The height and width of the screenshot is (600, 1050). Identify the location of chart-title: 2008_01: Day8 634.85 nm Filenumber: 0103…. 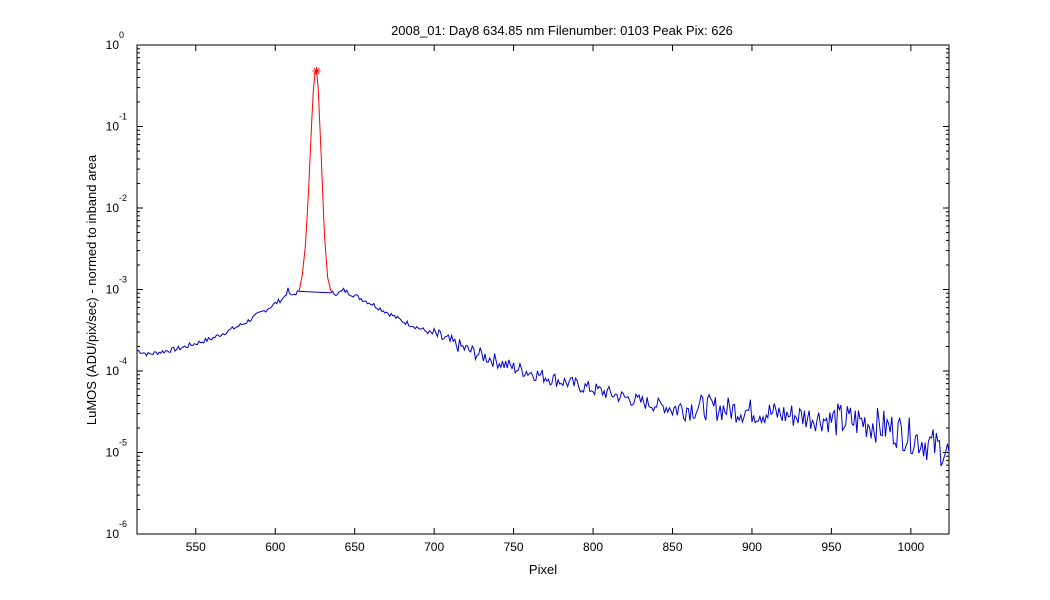
(562, 30).